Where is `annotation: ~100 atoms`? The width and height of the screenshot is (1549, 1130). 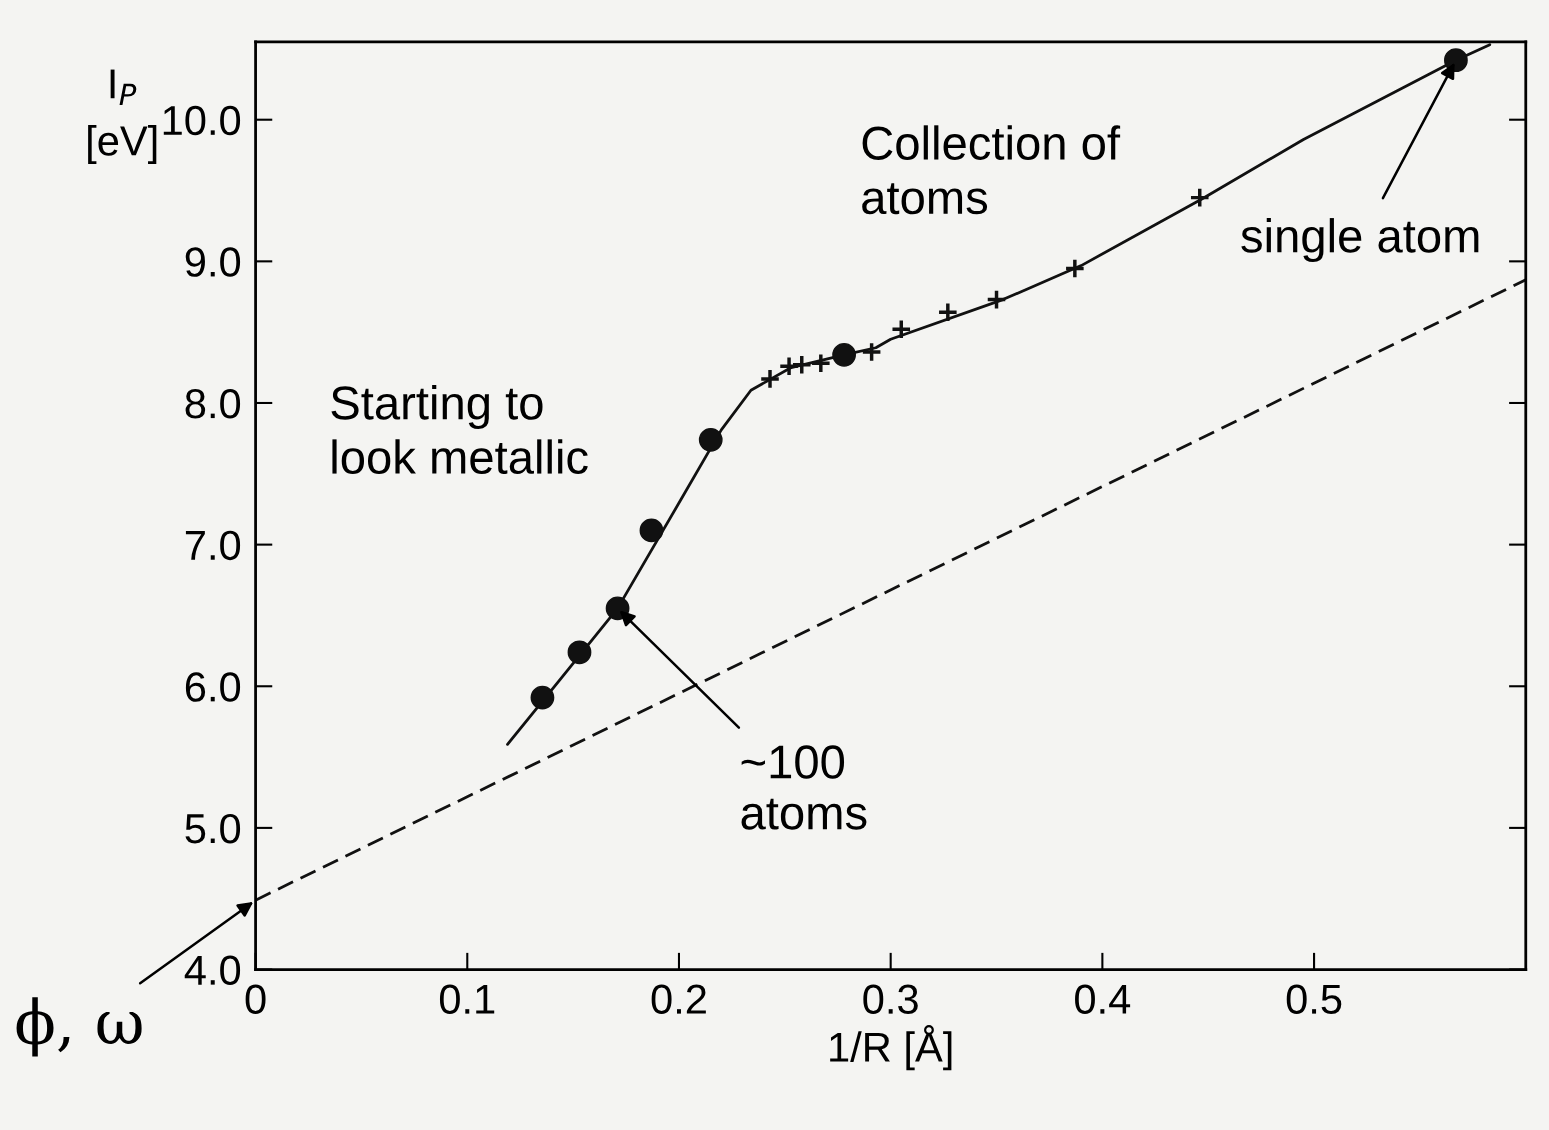
annotation: ~100 atoms is located at coordinates (804, 787).